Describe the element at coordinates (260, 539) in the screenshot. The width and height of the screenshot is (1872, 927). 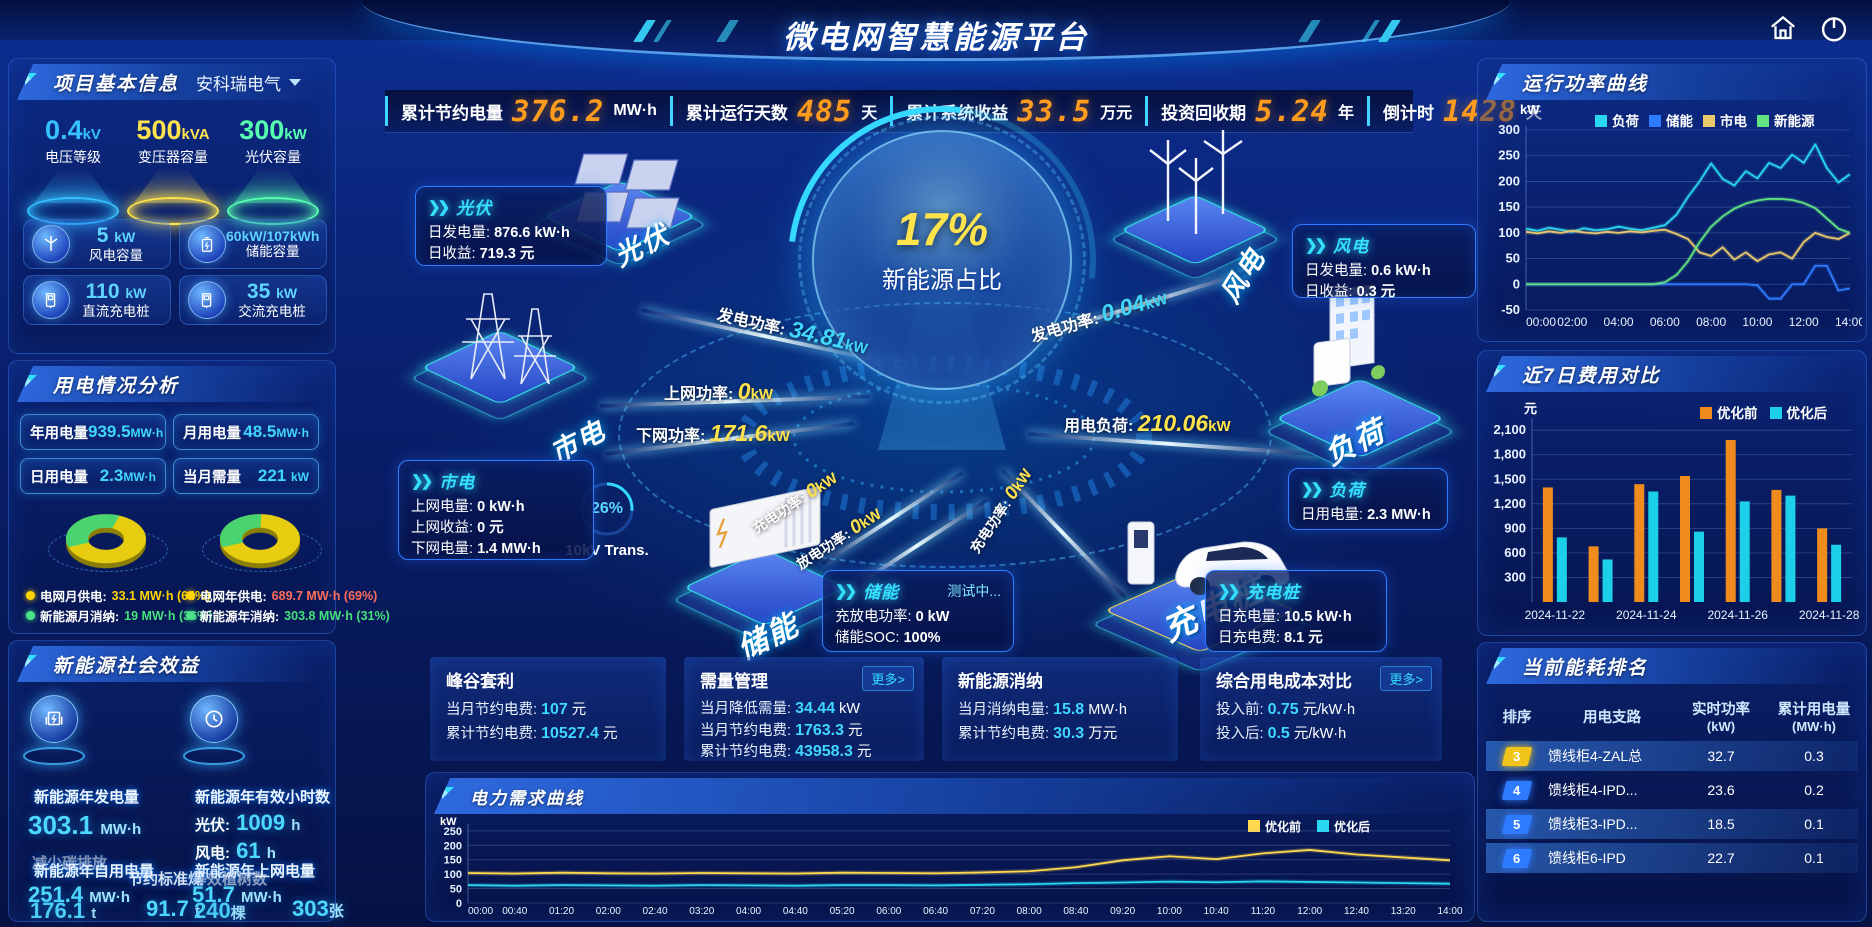
I see `year-supply-donut` at that location.